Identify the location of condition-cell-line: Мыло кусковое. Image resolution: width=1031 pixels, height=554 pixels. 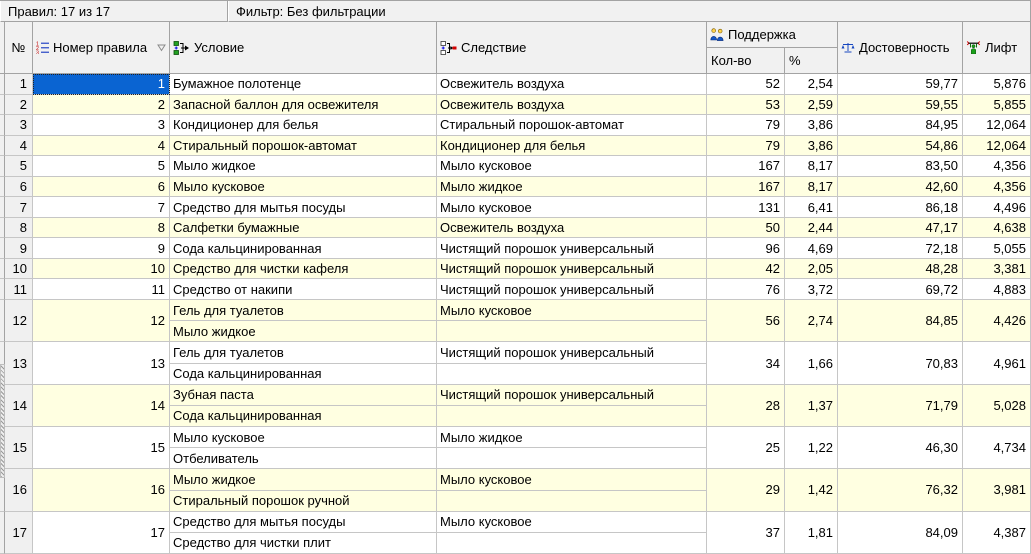
(303, 438).